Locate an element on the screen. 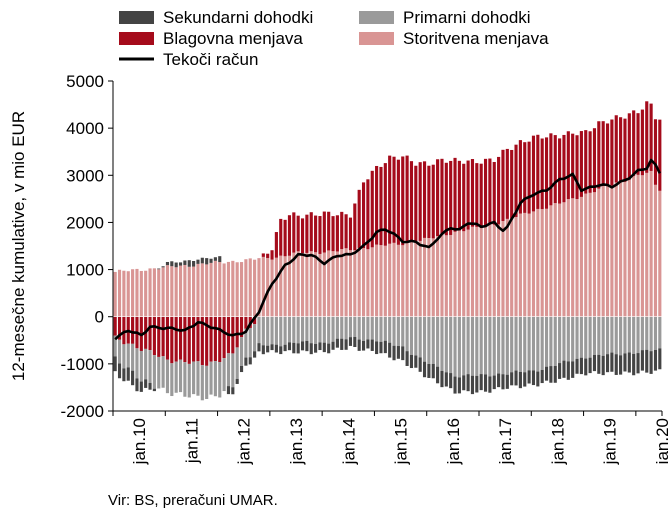 This screenshot has width=668, height=525. legend-label-blagovna-menjava: Blagovna menjava is located at coordinates (233, 38).